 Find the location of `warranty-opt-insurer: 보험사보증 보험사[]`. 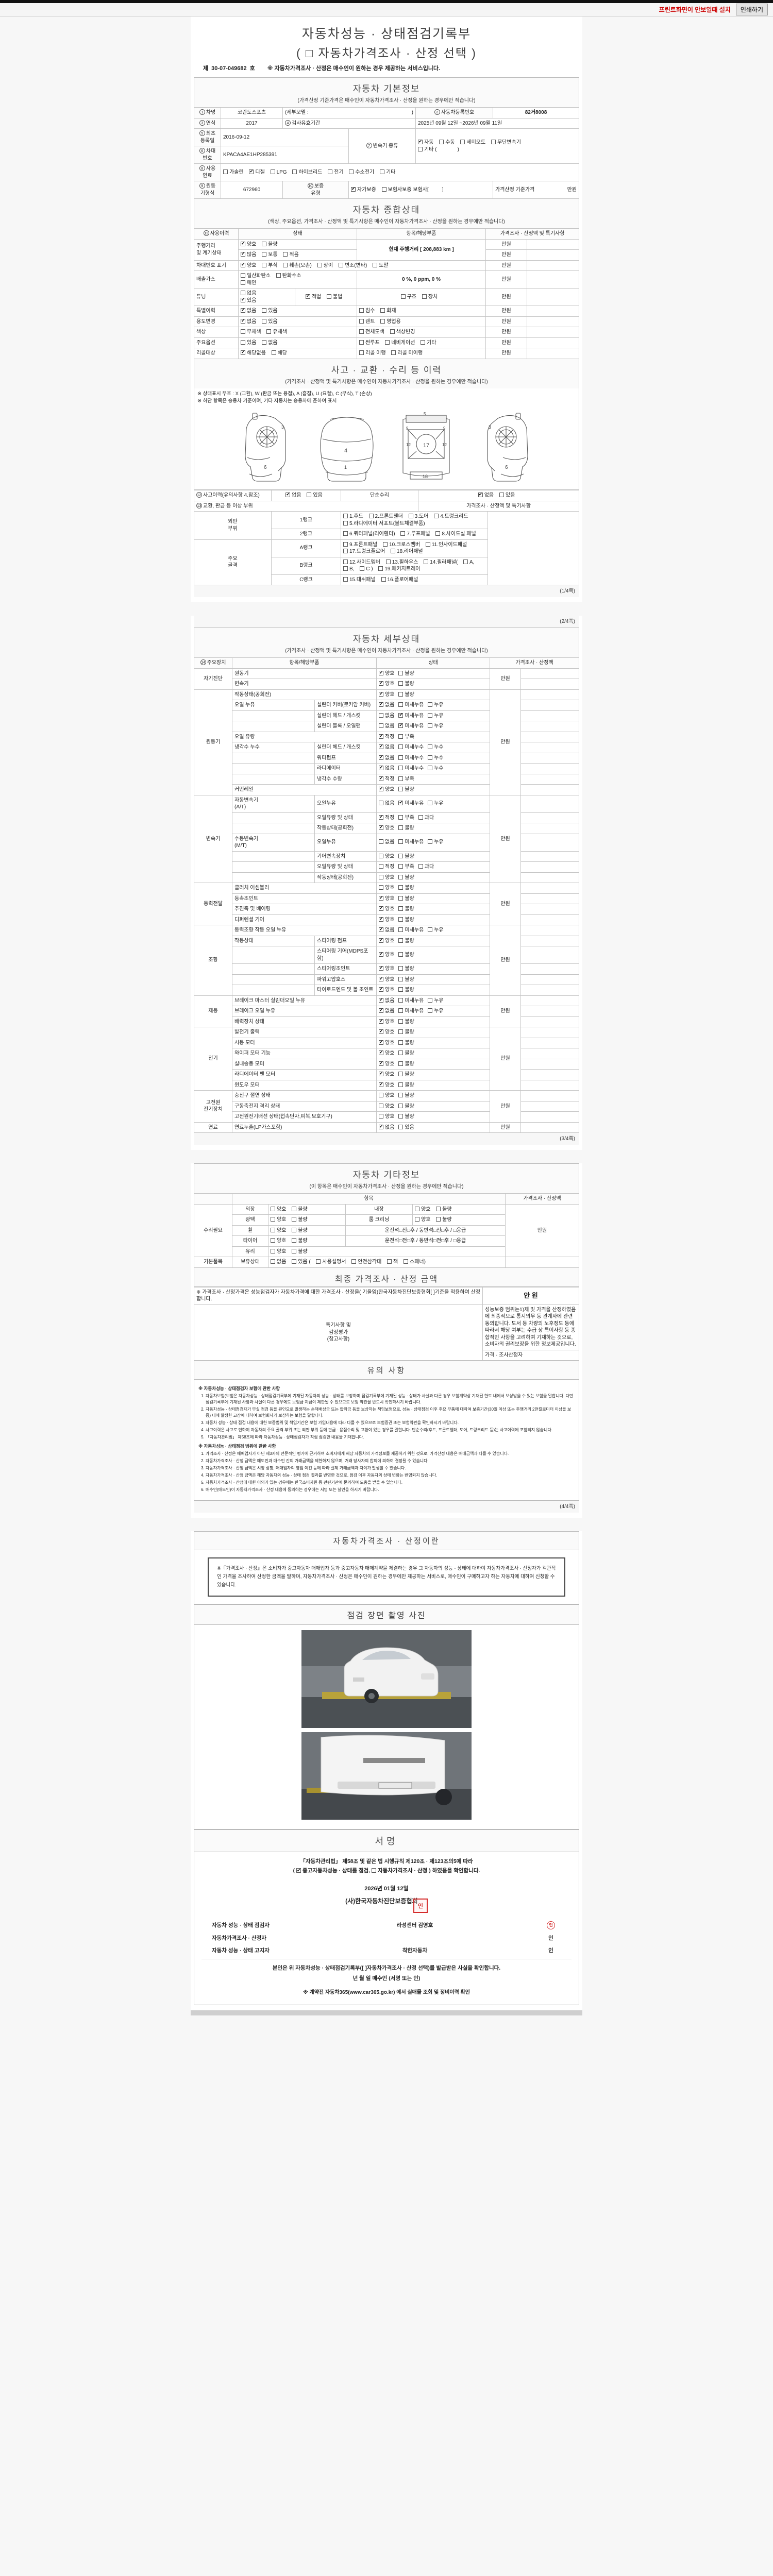

warranty-opt-insurer: 보험사보증 보험사[] is located at coordinates (412, 190).